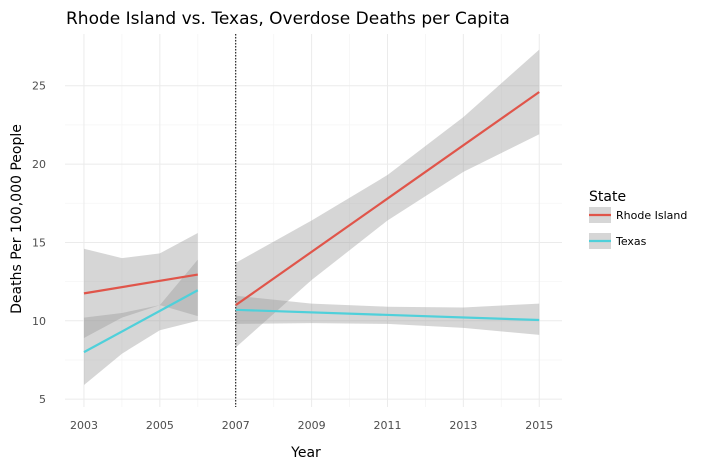 This screenshot has height=469, width=721. I want to click on x-tick-label: 2011, so click(387, 425).